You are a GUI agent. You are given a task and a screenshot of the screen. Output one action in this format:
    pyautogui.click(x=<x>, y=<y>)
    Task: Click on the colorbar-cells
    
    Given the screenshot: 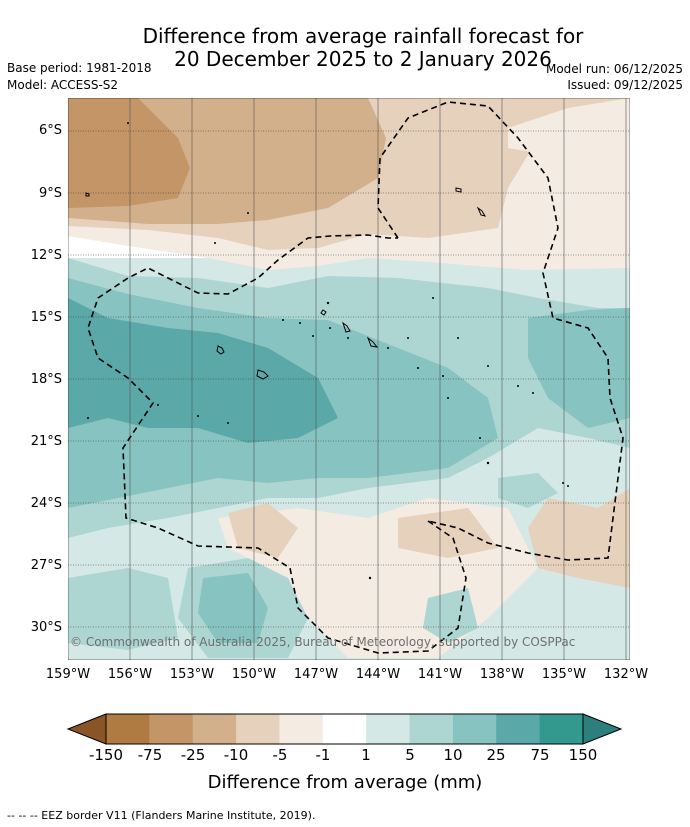 What is the action you would take?
    pyautogui.click(x=344, y=729)
    